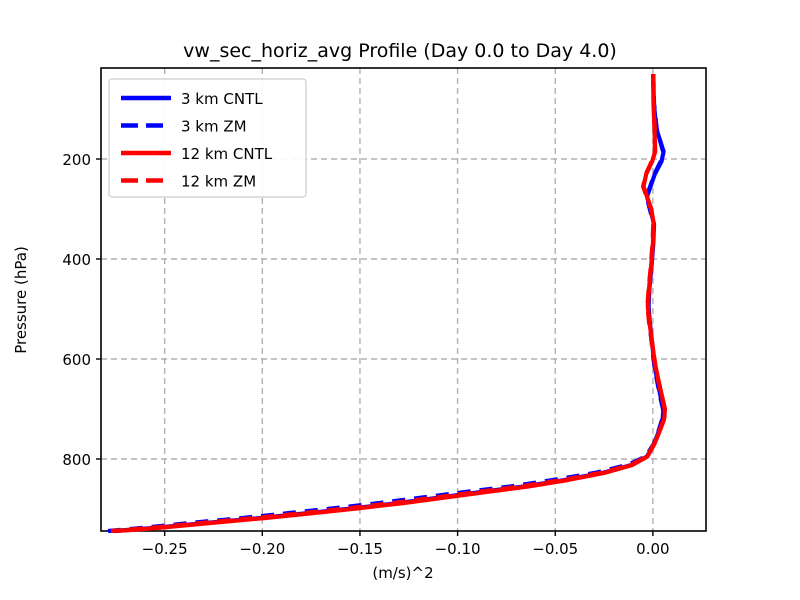 This screenshot has height=600, width=800. Describe the element at coordinates (218, 182) in the screenshot. I see `legend-label-12-km-zm: 12 km ZM` at that location.